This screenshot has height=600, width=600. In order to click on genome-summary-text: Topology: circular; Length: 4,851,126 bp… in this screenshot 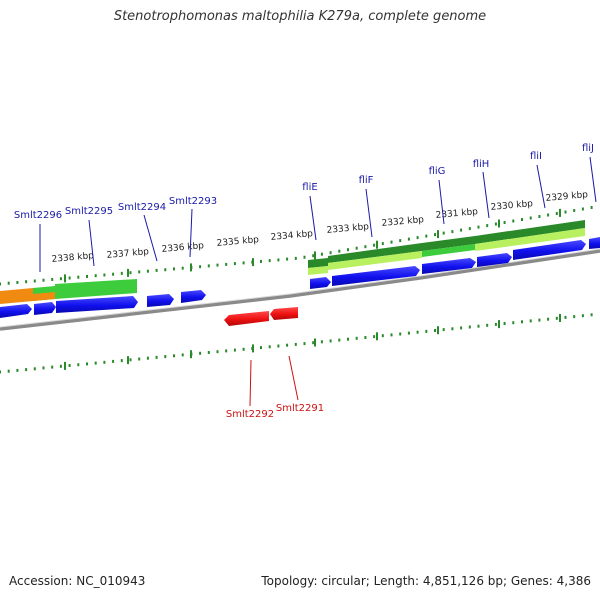, I will do `click(426, 581)`.